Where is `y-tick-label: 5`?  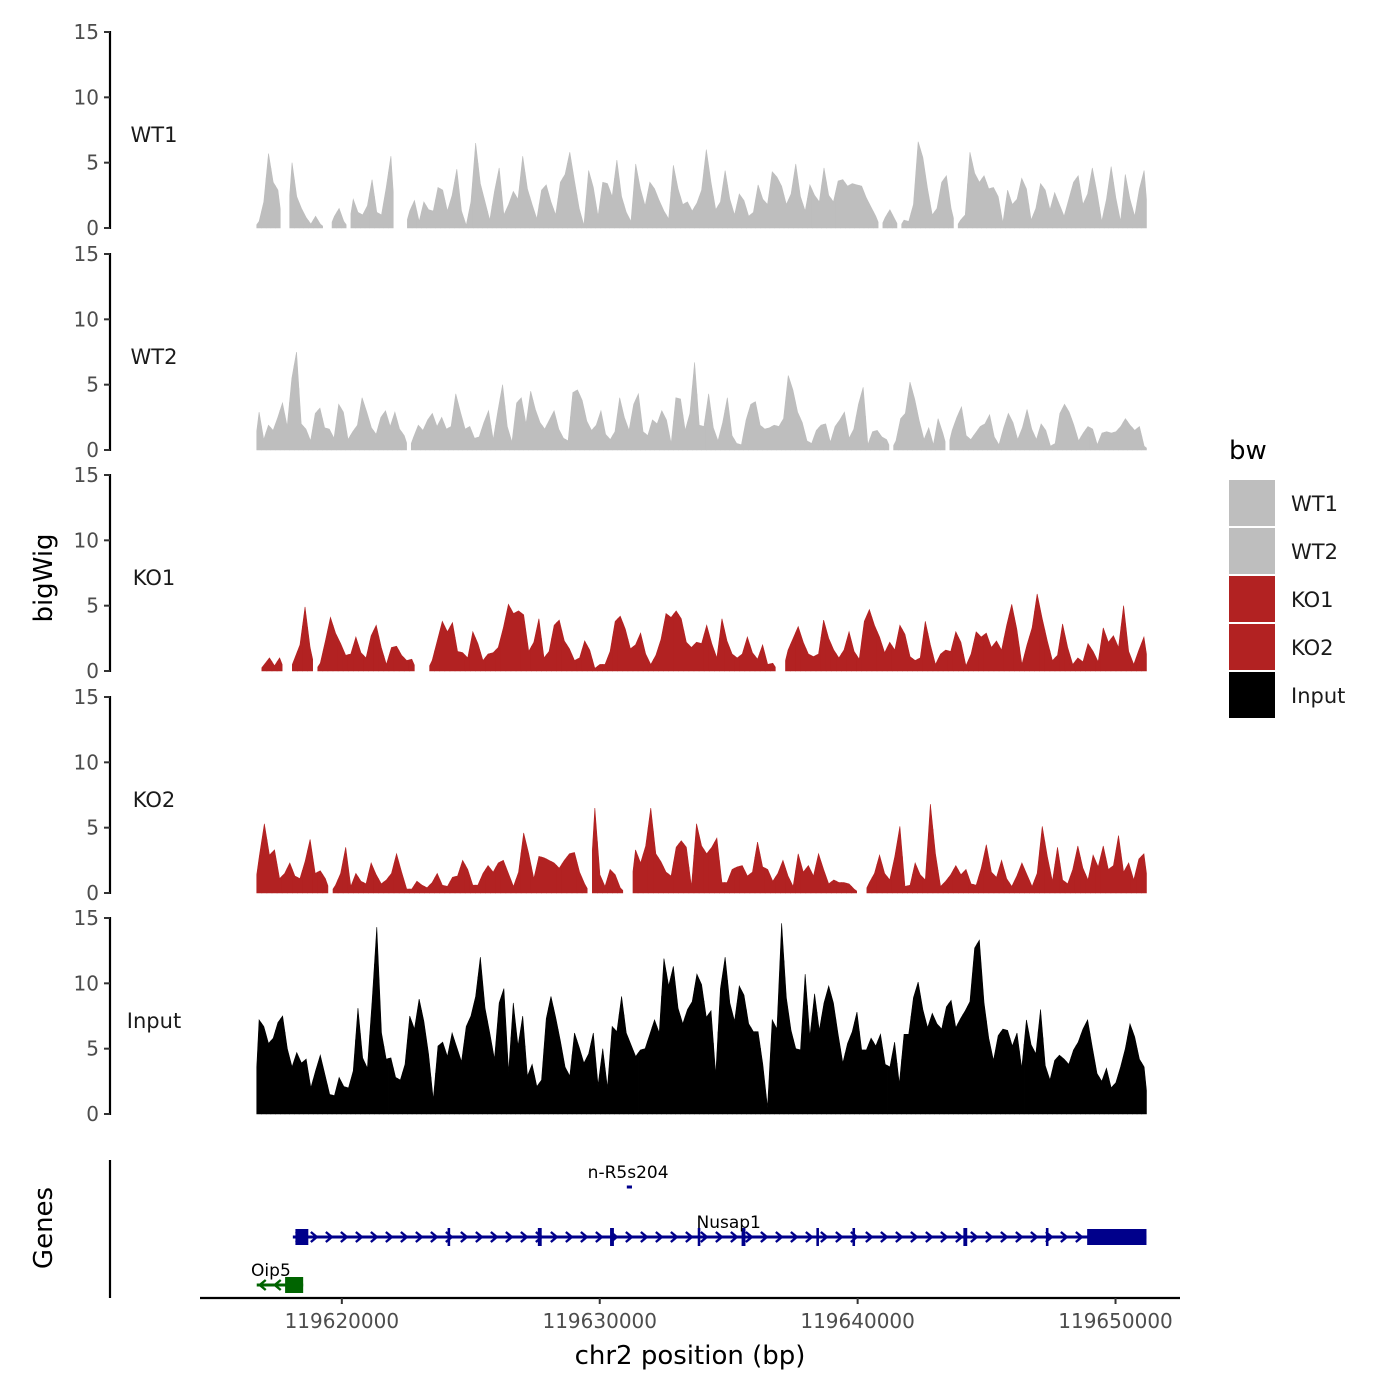 y-tick-label: 5 is located at coordinates (92, 385).